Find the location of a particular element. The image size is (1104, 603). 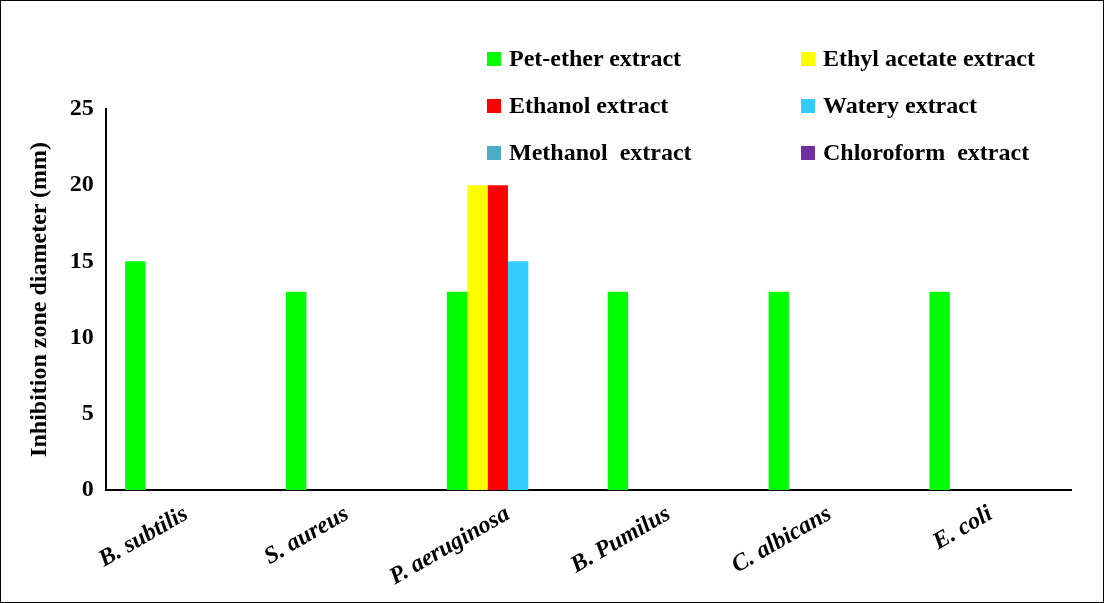

legend-label: Methanol extract is located at coordinates (600, 152).